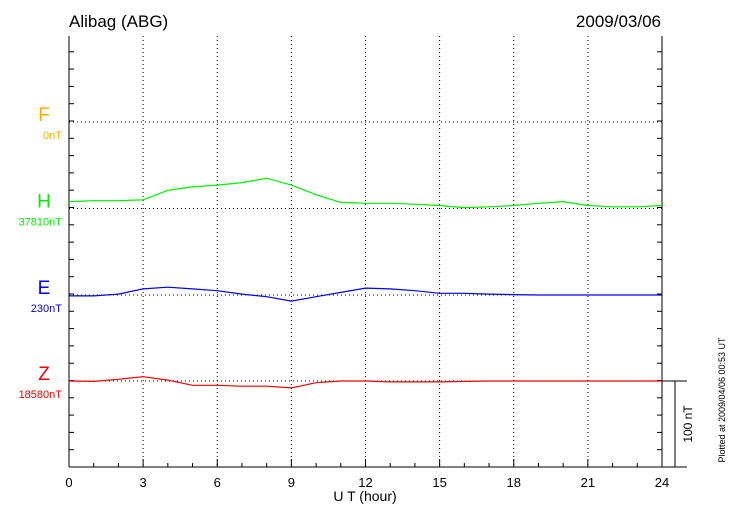  I want to click on series-baseline-h: 37810nT, so click(41, 223).